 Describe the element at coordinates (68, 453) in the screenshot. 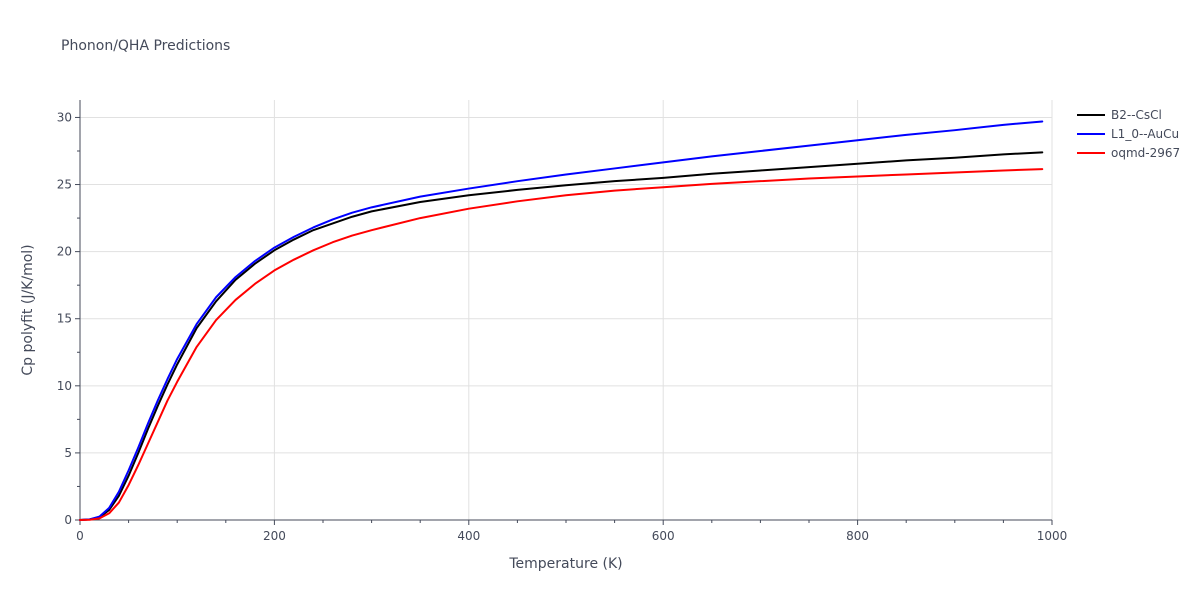

I see `y-tick-label: 5` at that location.